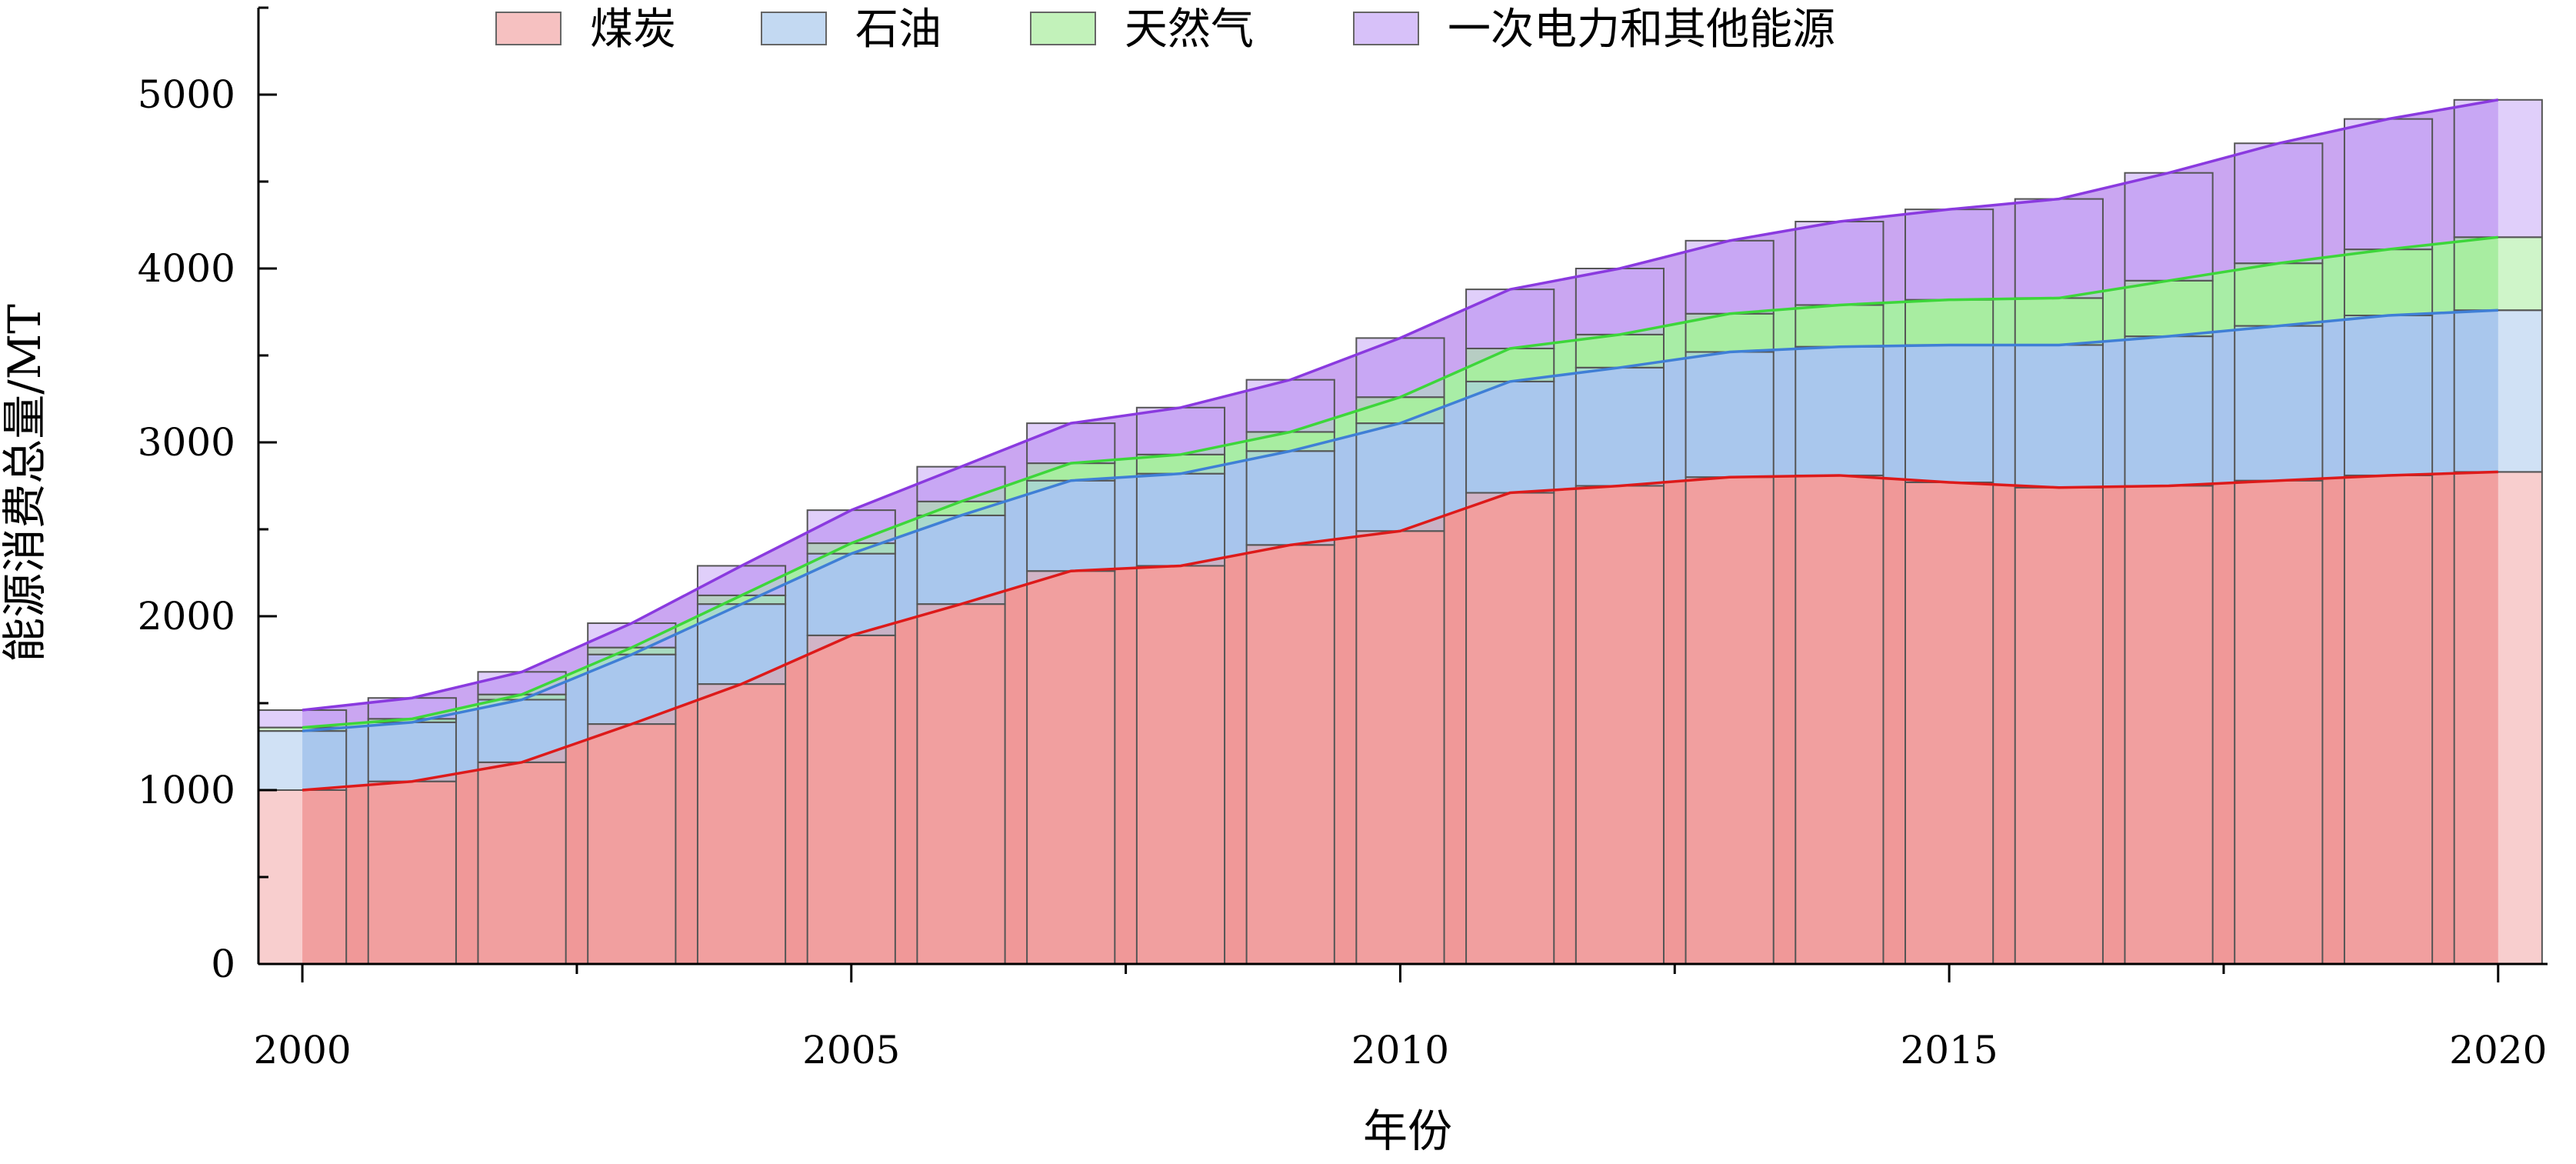 The height and width of the screenshot is (1164, 2576). Describe the element at coordinates (2279, 403) in the screenshot. I see `bar-石油-2018` at that location.